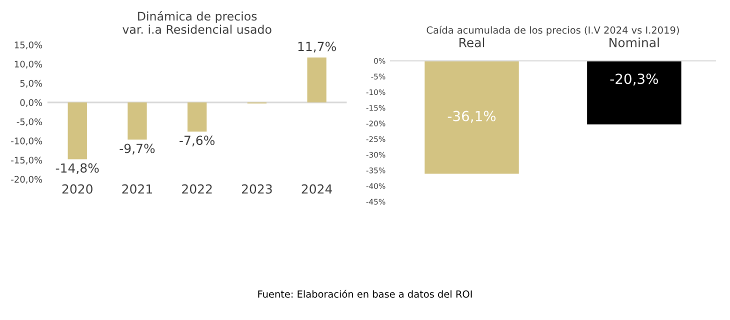 The height and width of the screenshot is (320, 730). What do you see at coordinates (634, 80) in the screenshot?
I see `data-label: -20,3%` at bounding box center [634, 80].